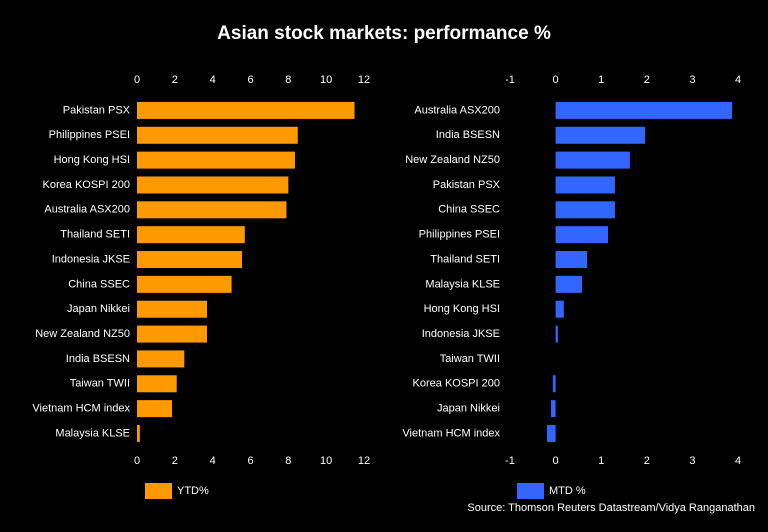 The image size is (768, 532). What do you see at coordinates (567, 491) in the screenshot?
I see `legend-label: MTD %` at bounding box center [567, 491].